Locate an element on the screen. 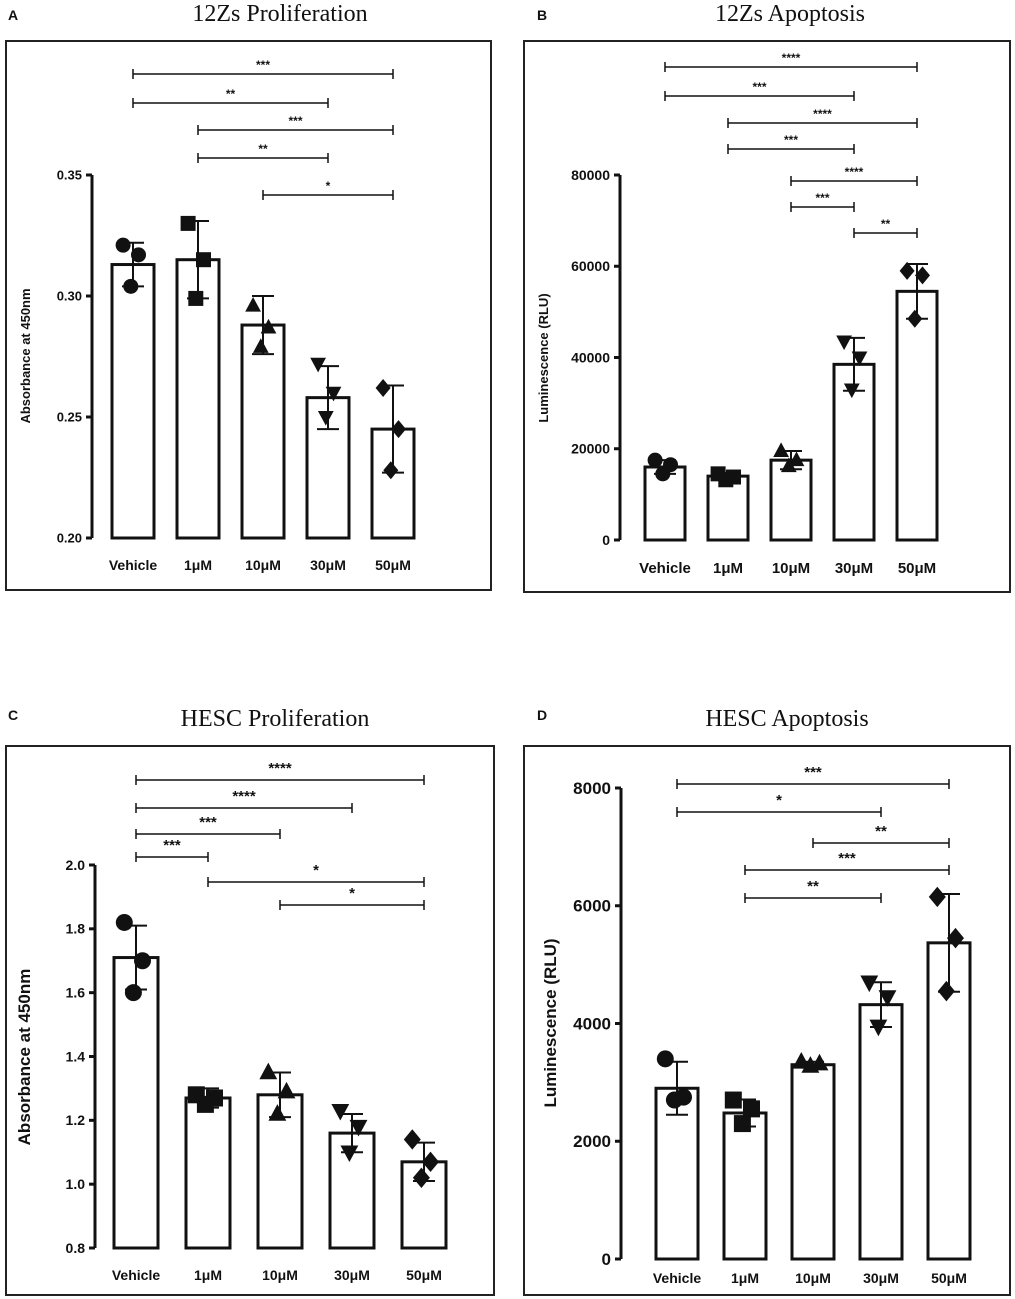  y-tick-label: 0.25 is located at coordinates (69, 417).